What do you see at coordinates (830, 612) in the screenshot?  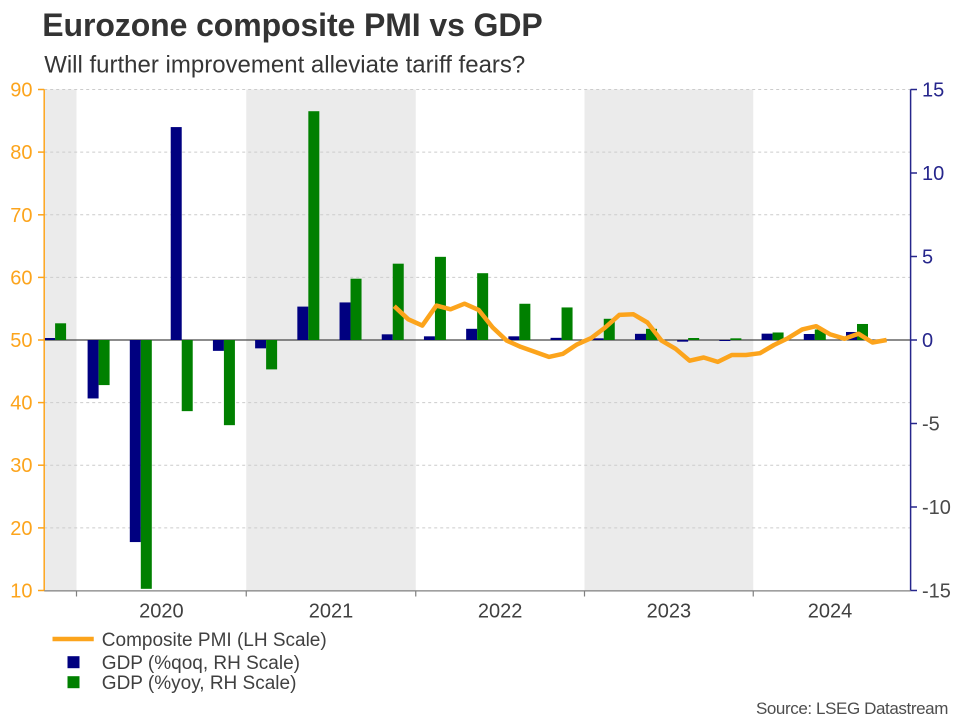 I see `svg-text: 2024` at bounding box center [830, 612].